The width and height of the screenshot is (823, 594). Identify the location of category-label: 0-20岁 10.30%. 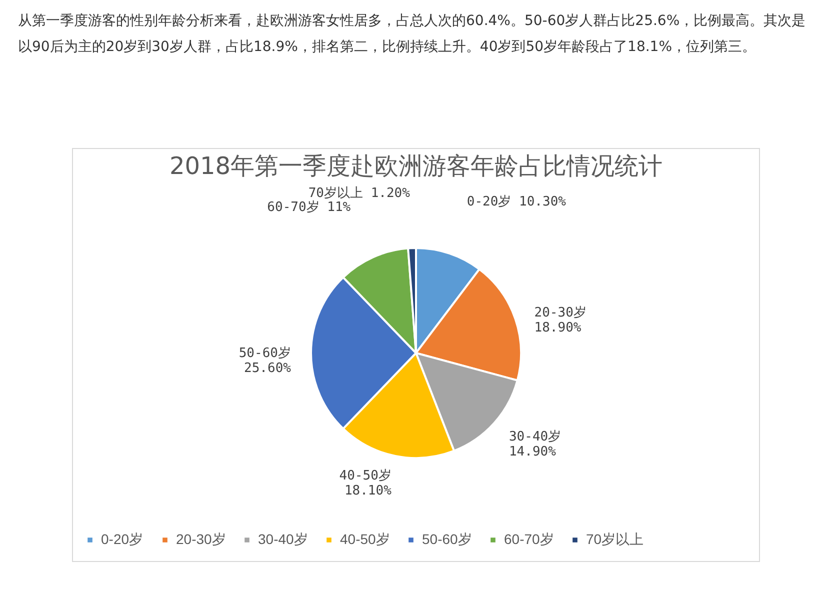
(516, 202).